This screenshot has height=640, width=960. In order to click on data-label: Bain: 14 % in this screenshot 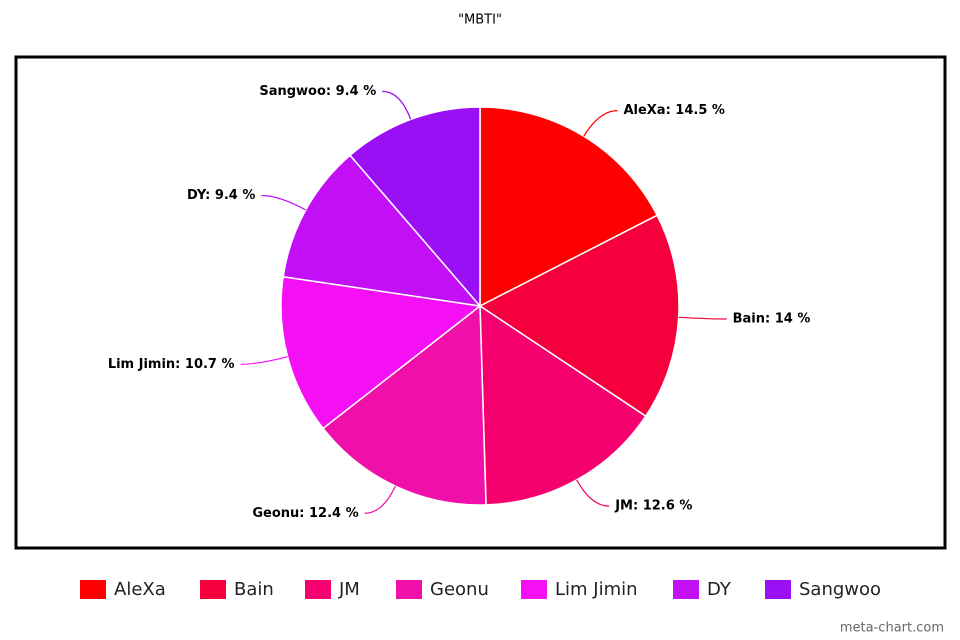, I will do `click(772, 318)`.